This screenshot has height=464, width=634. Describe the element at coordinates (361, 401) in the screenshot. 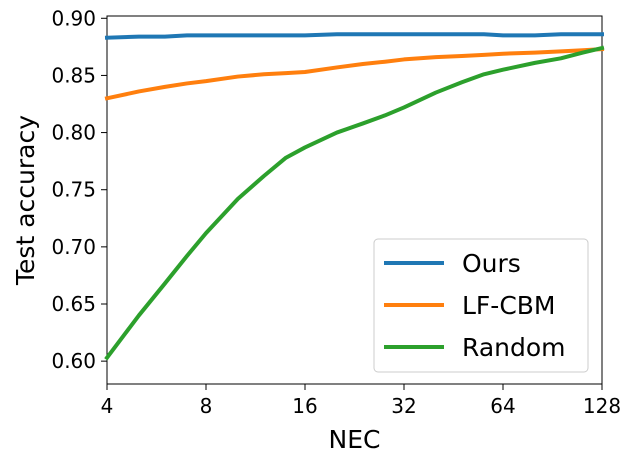

I see `x-axis-ticks: 4 8 16 32 64 128` at that location.